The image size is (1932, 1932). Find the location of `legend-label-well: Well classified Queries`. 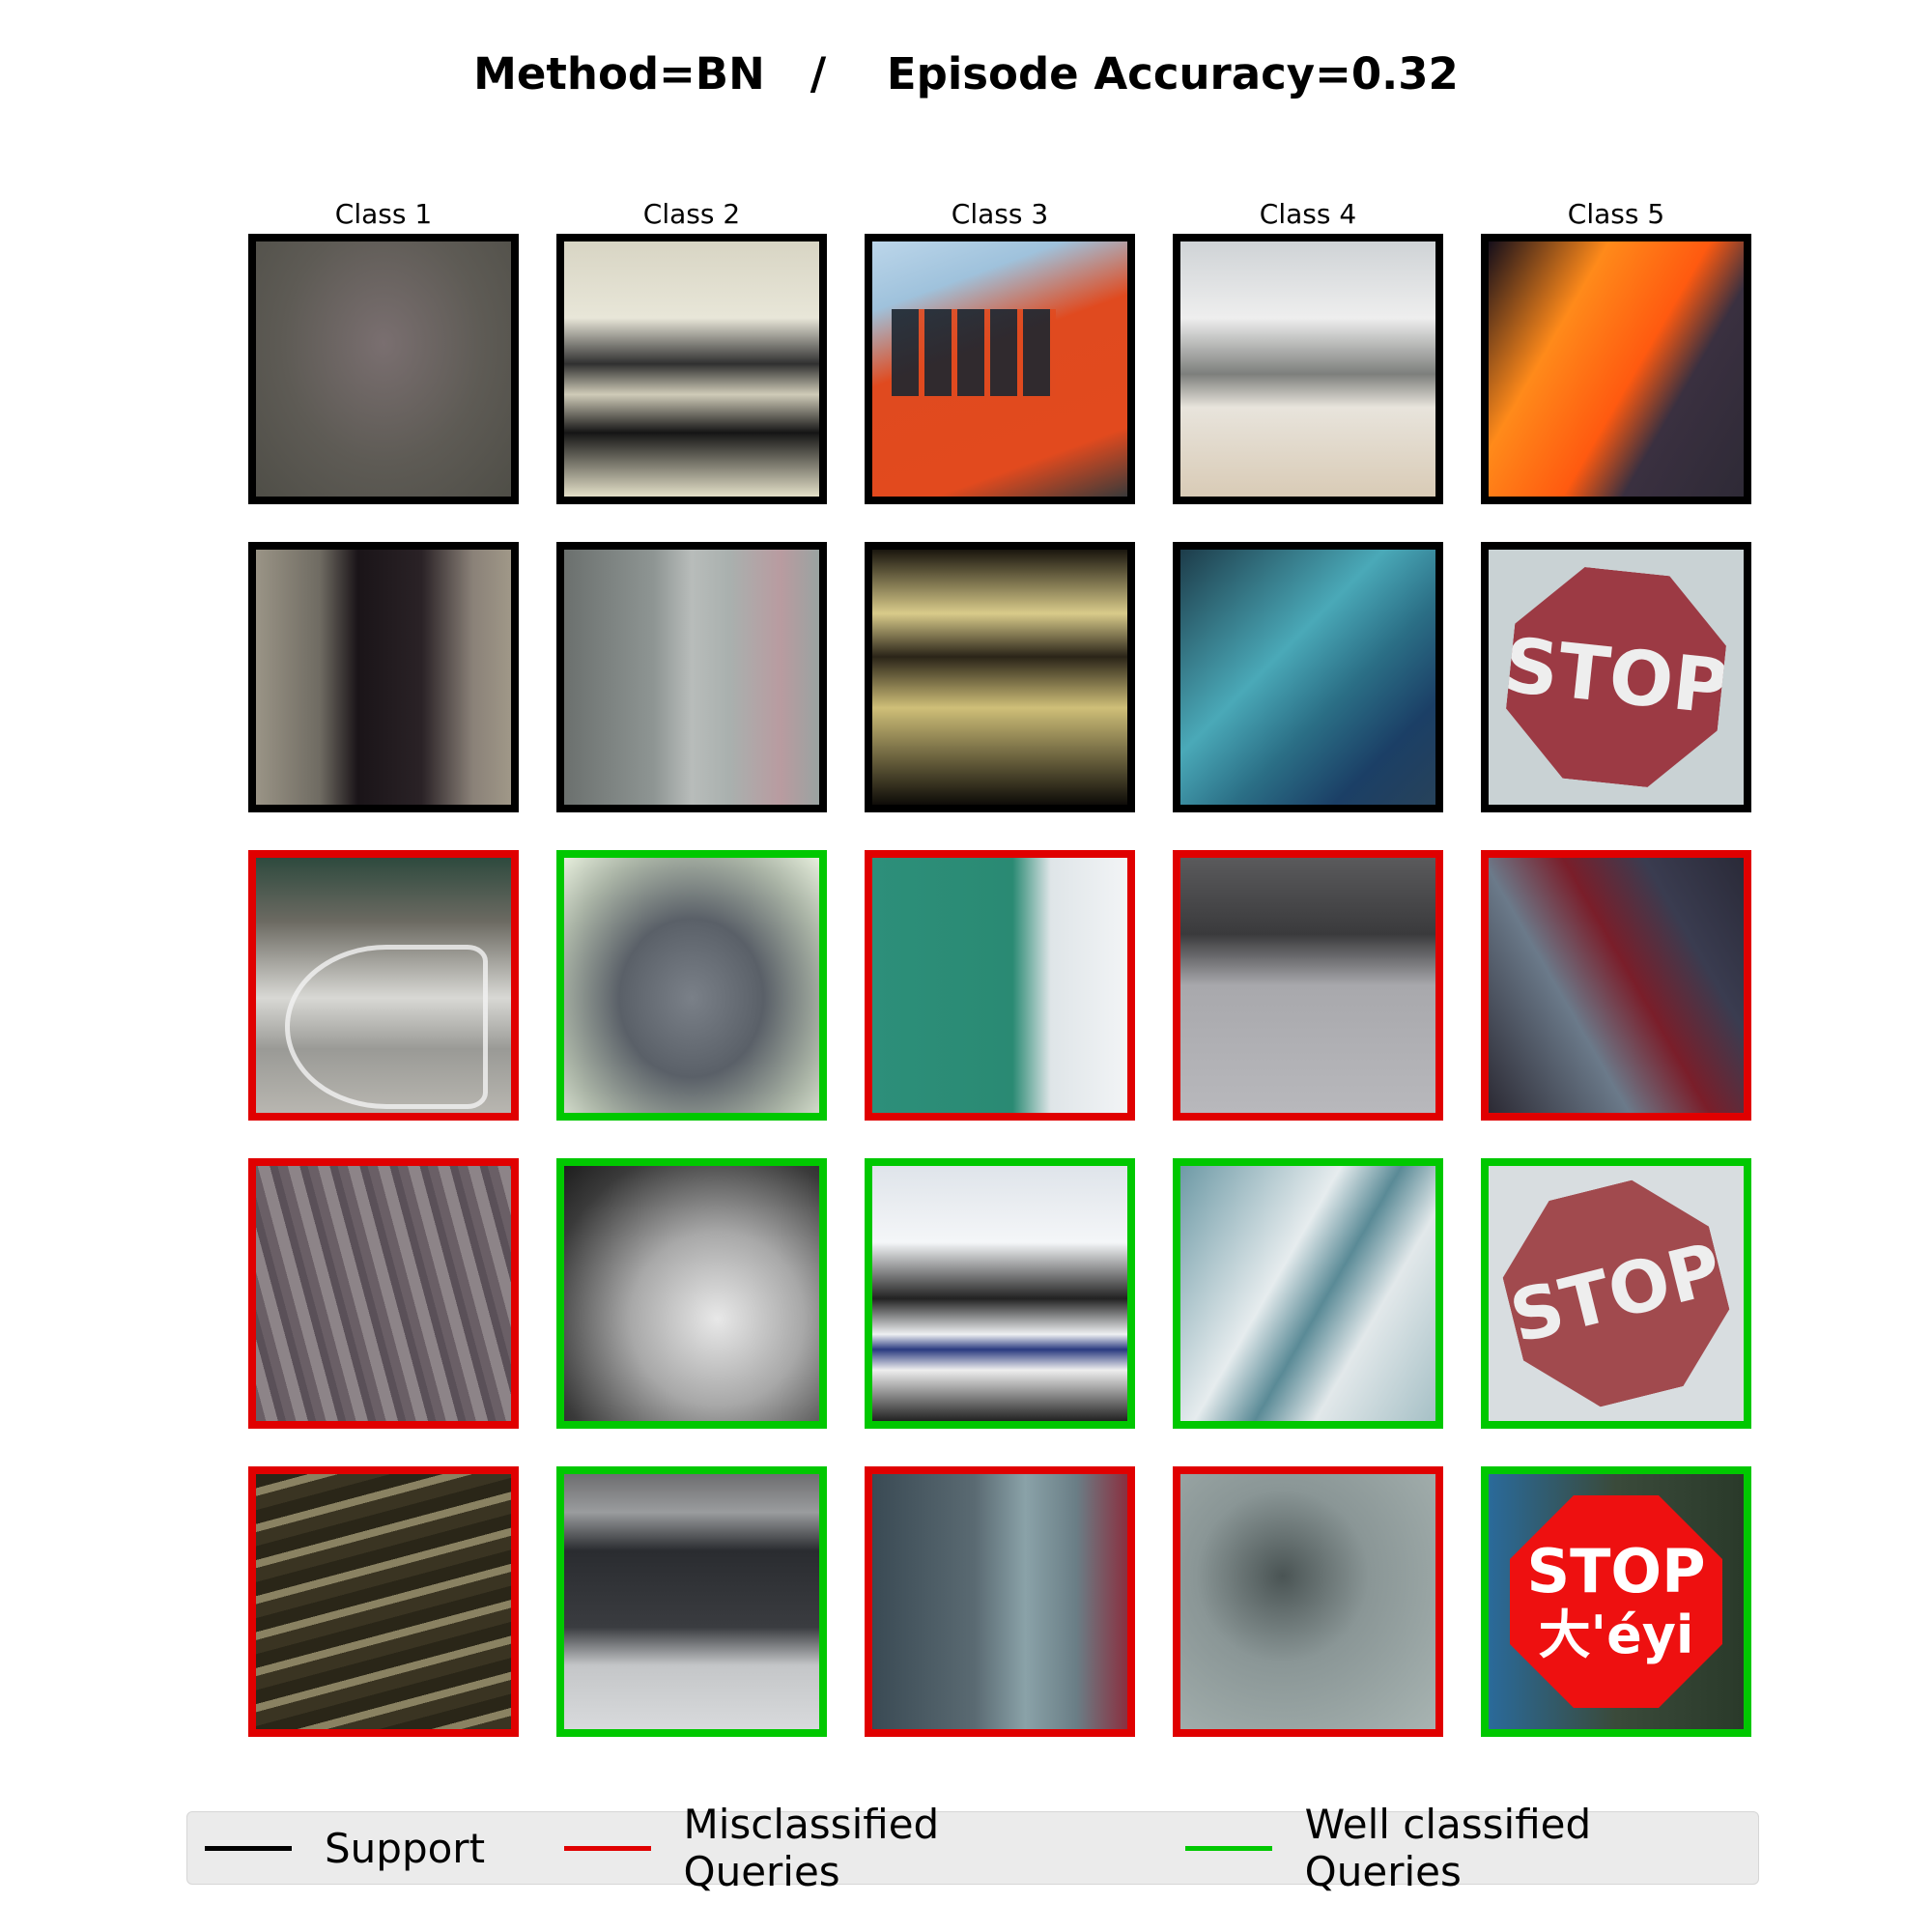

legend-label-well: Well classified Queries is located at coordinates (1448, 1848).